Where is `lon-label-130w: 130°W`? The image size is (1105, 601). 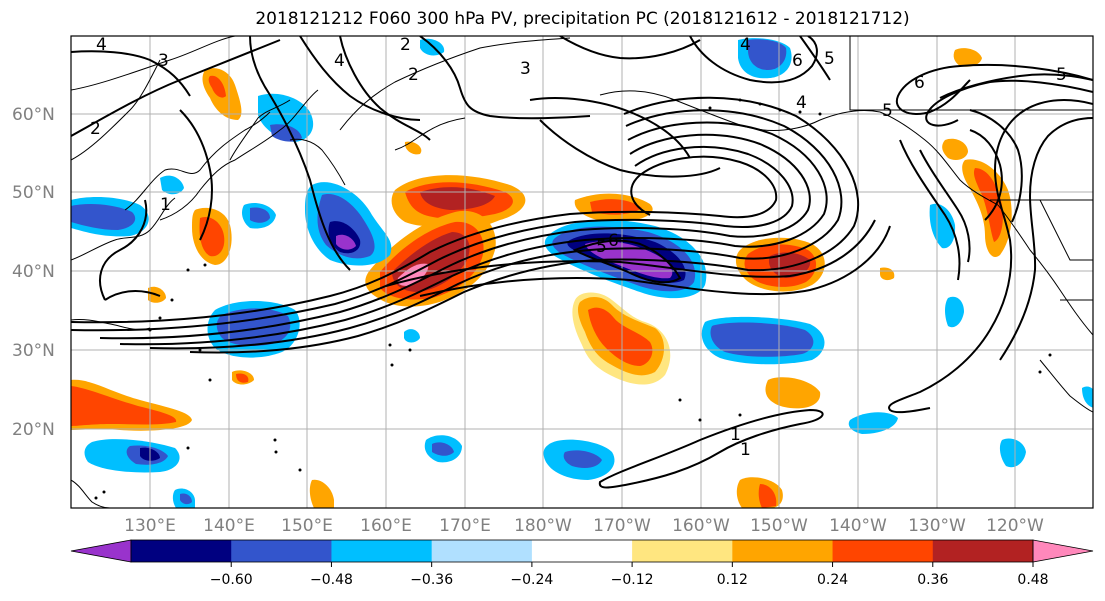
lon-label-130w: 130°W is located at coordinates (937, 526).